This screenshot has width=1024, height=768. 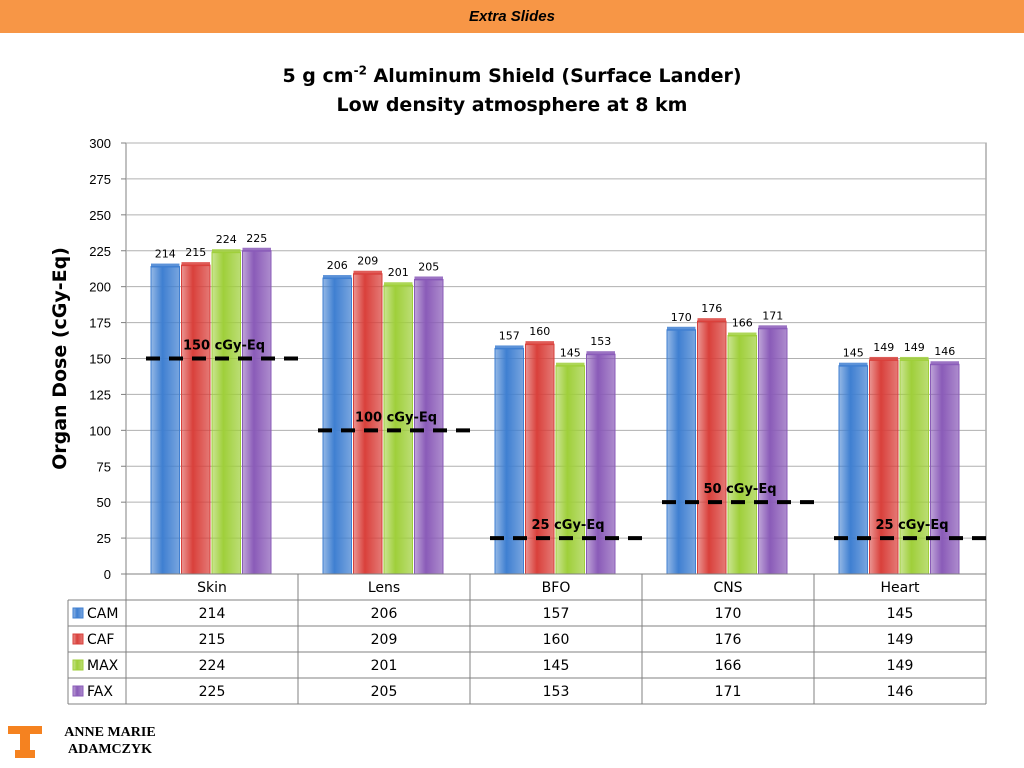 What do you see at coordinates (102, 614) in the screenshot?
I see `legend-label-cam: CAM` at bounding box center [102, 614].